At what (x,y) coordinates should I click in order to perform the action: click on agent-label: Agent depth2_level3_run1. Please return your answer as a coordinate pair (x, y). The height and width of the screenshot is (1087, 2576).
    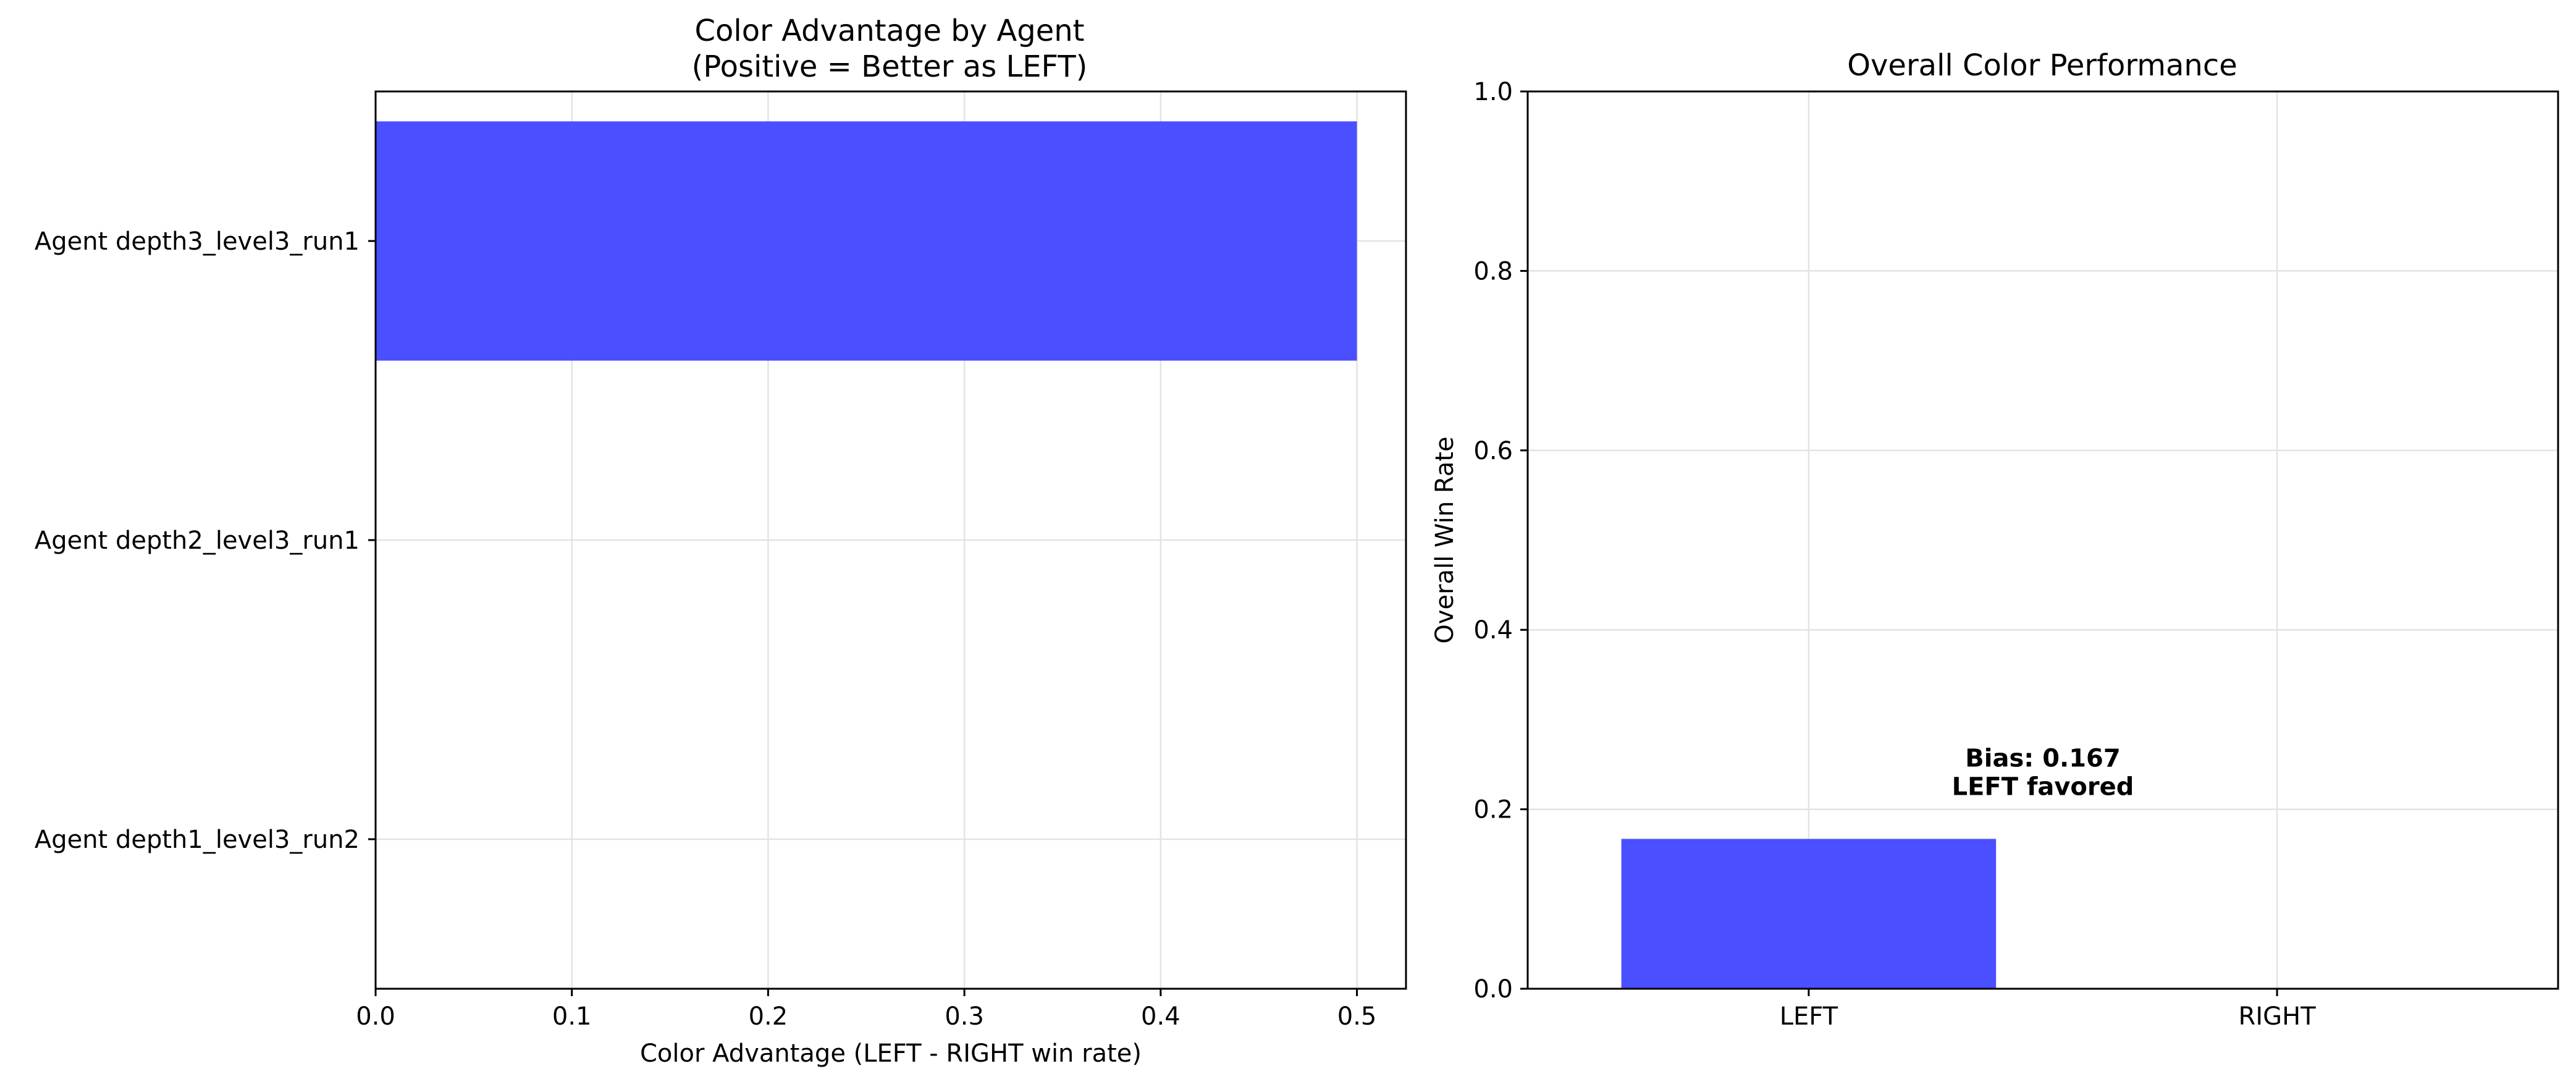
    Looking at the image, I should click on (197, 541).